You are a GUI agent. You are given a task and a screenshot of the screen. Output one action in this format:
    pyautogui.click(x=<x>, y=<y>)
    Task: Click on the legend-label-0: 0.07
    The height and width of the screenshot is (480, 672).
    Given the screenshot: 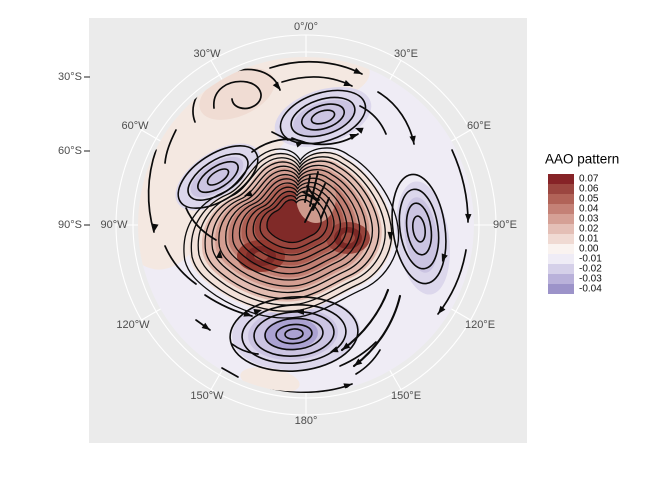 What is the action you would take?
    pyautogui.click(x=589, y=179)
    